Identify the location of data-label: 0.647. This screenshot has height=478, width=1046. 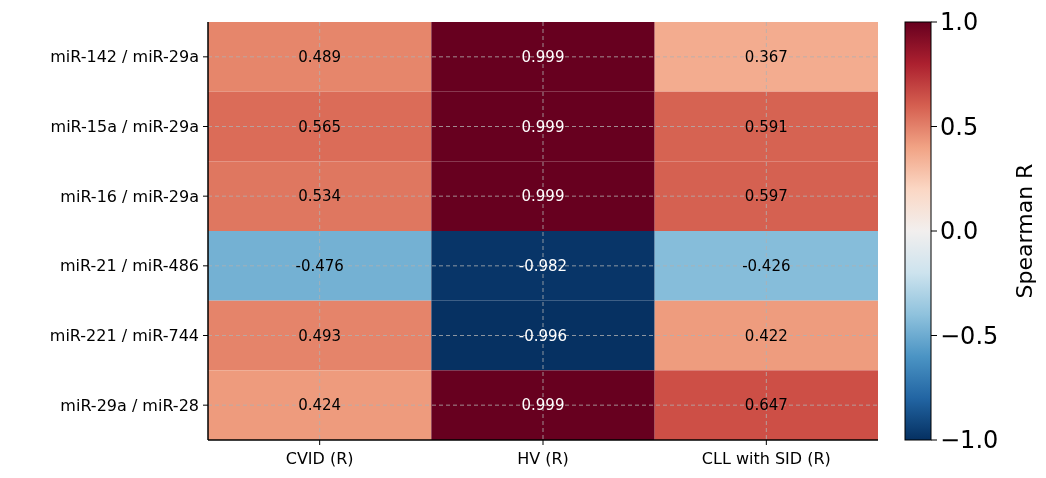
(766, 405).